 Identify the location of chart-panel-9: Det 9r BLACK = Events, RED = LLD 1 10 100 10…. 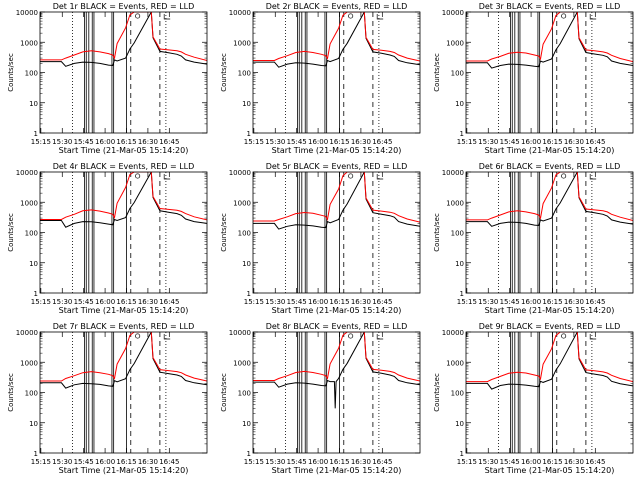
(533, 398).